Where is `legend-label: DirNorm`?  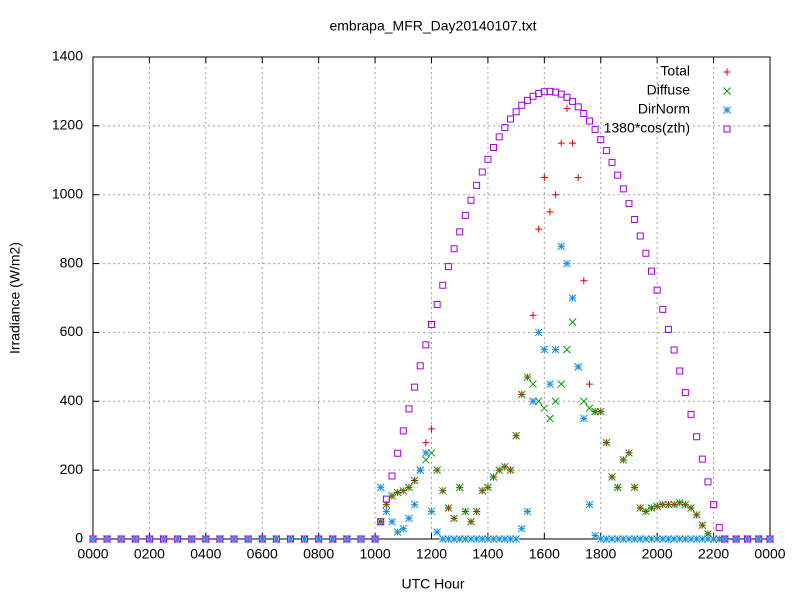 legend-label: DirNorm is located at coordinates (664, 109).